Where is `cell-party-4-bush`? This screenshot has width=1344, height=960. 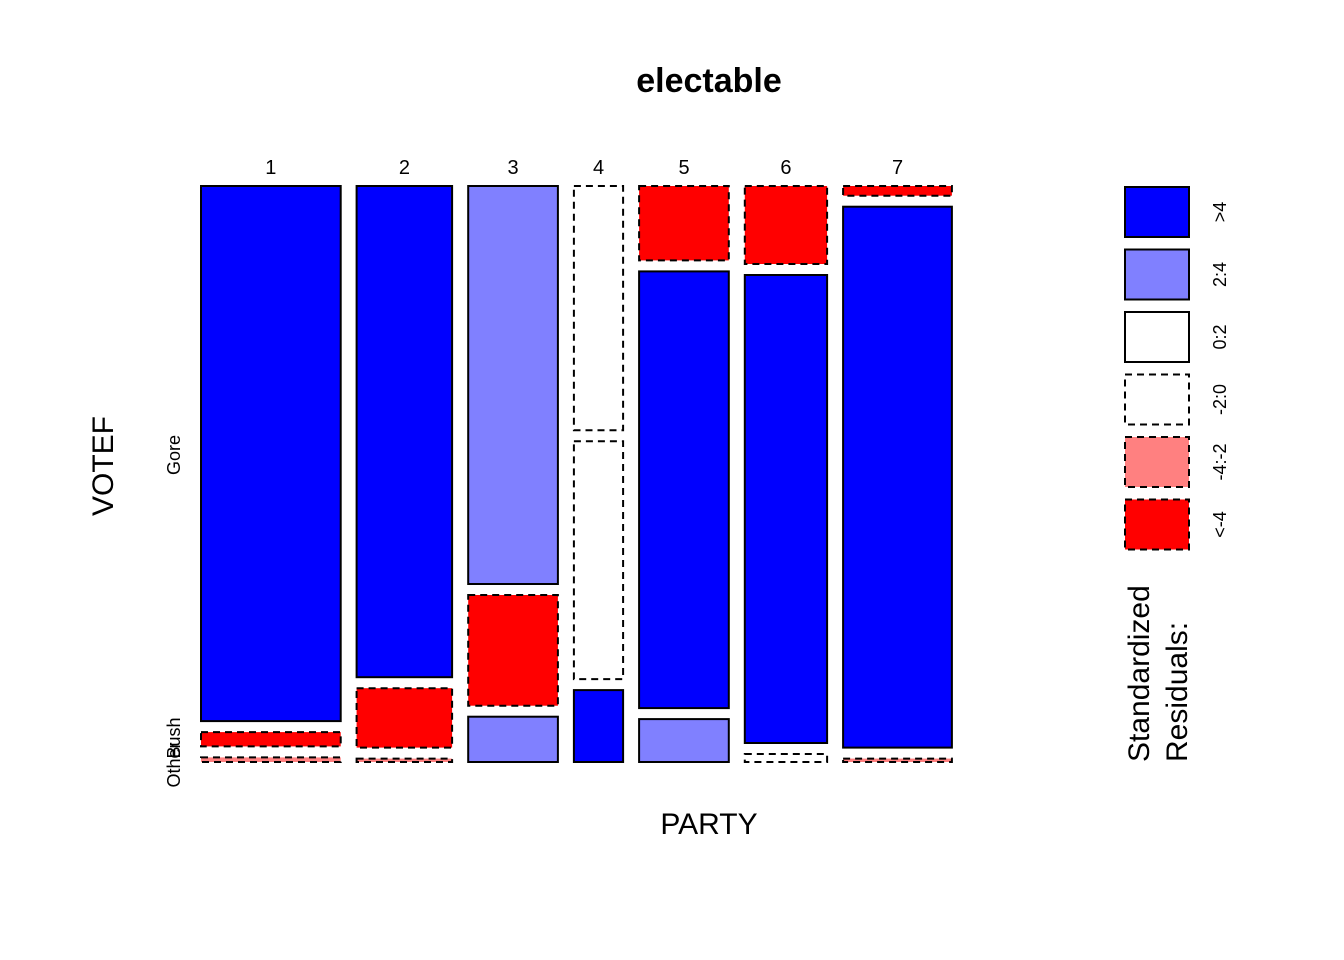 cell-party-4-bush is located at coordinates (598, 560).